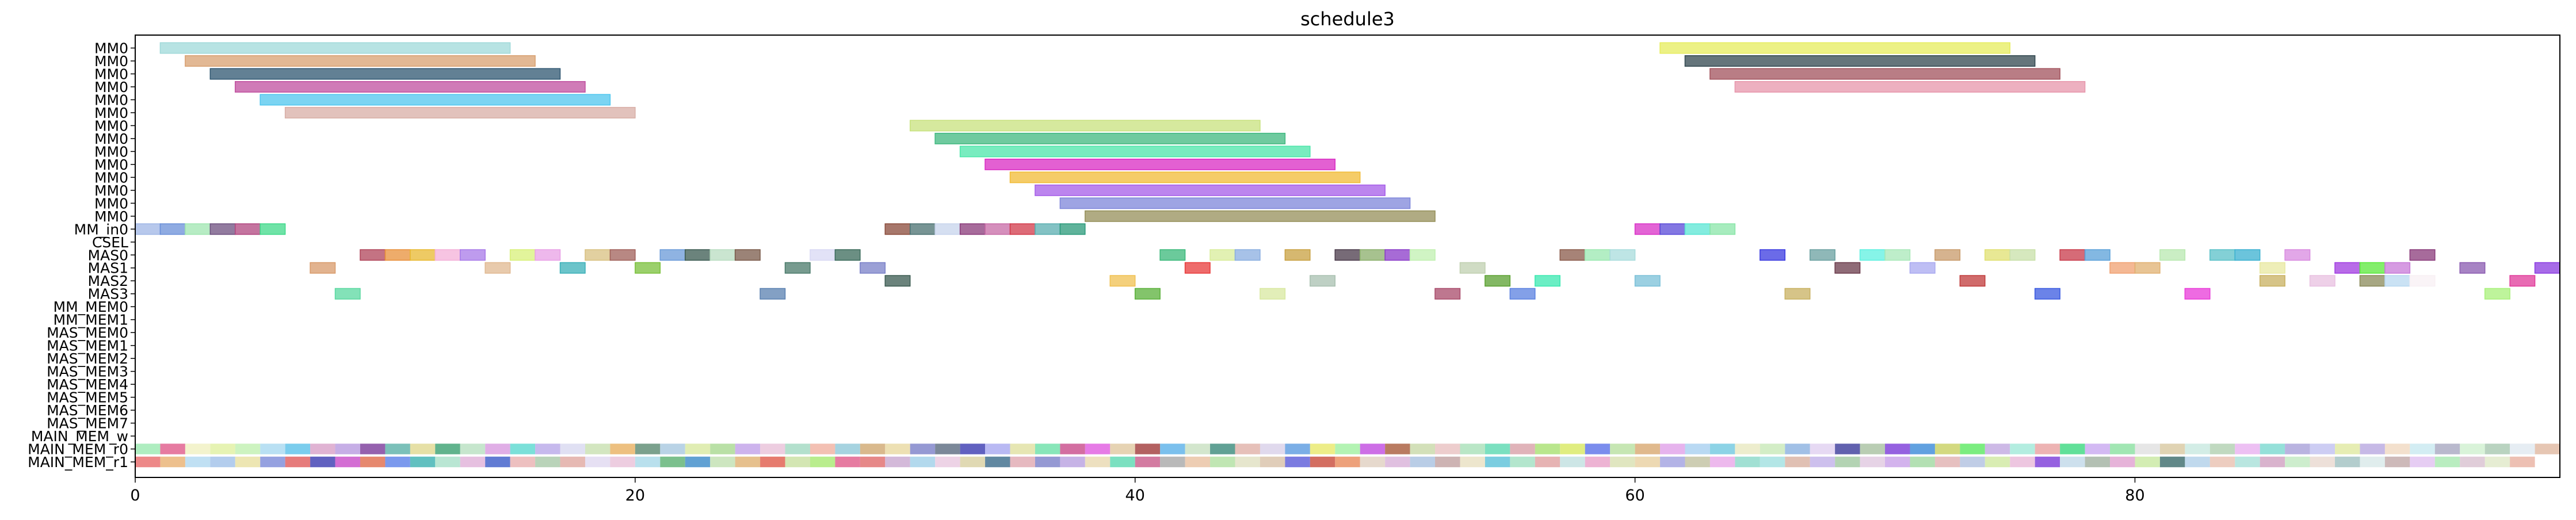 The width and height of the screenshot is (2576, 520). I want to click on y-tick-label: MM_in0, so click(101, 229).